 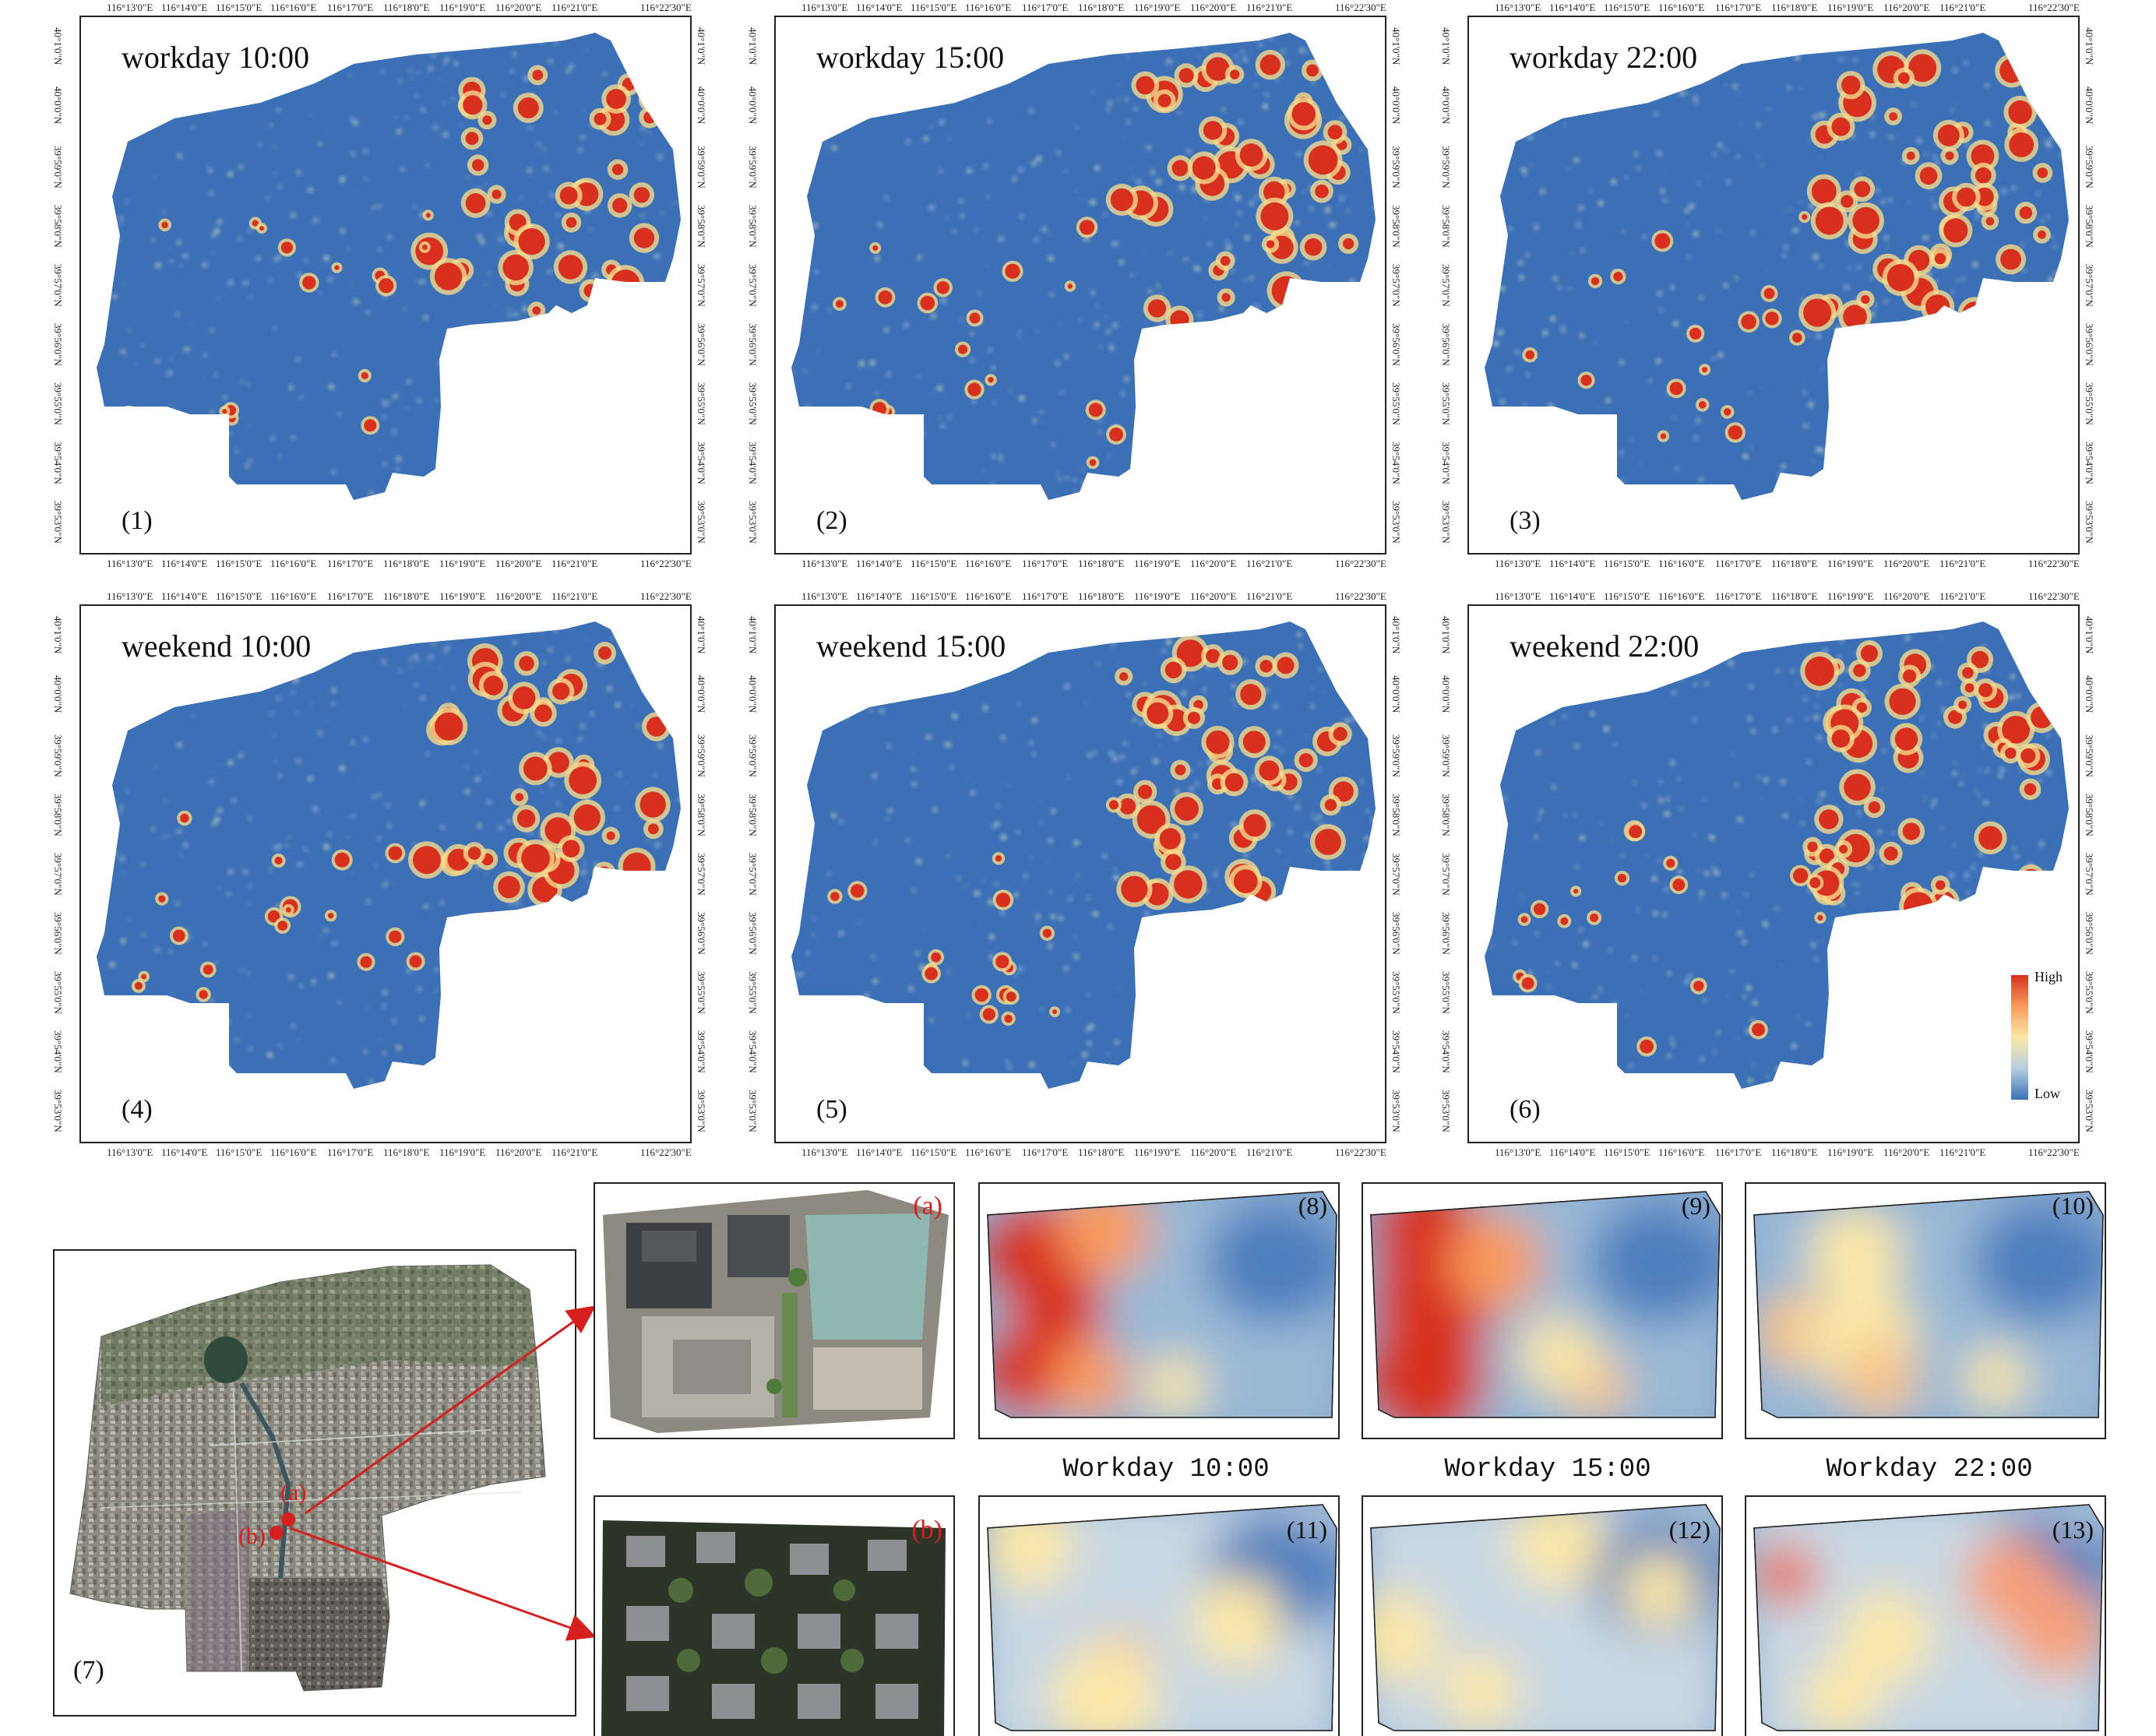 I want to click on panel-label-3: (3), so click(x=1525, y=520).